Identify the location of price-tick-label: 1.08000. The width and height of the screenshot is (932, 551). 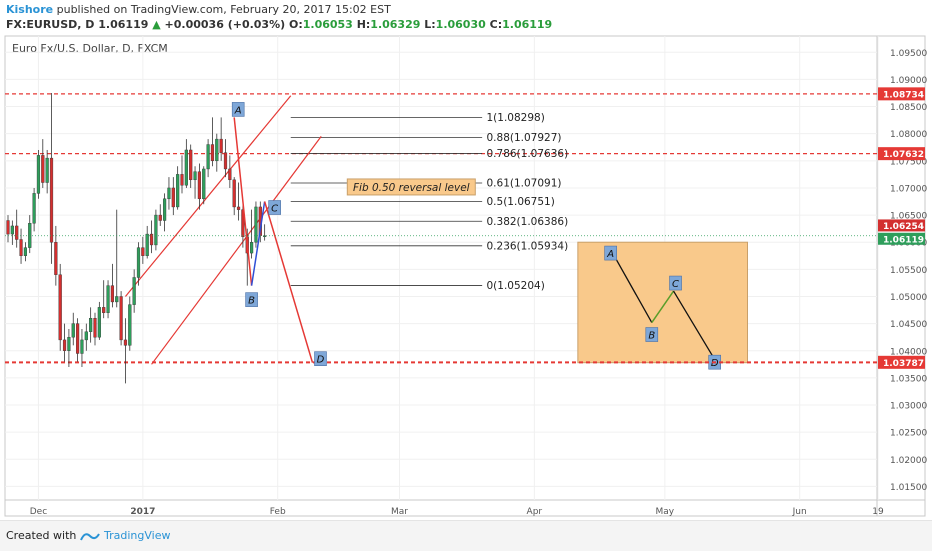
(908, 135).